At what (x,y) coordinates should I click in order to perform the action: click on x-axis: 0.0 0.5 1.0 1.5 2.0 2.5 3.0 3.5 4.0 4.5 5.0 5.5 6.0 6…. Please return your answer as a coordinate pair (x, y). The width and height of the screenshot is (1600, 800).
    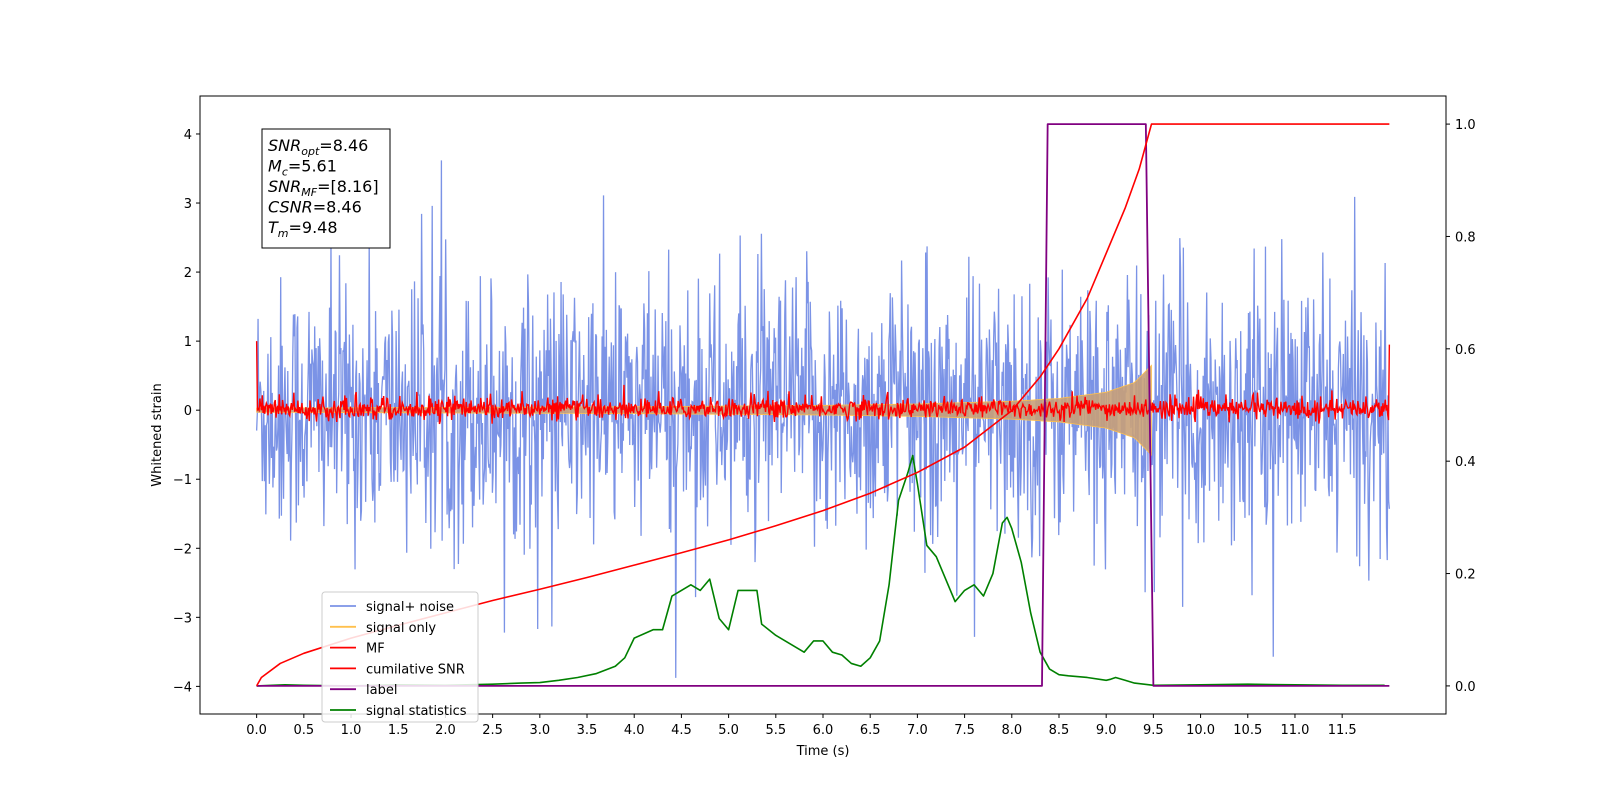
    Looking at the image, I should click on (801, 726).